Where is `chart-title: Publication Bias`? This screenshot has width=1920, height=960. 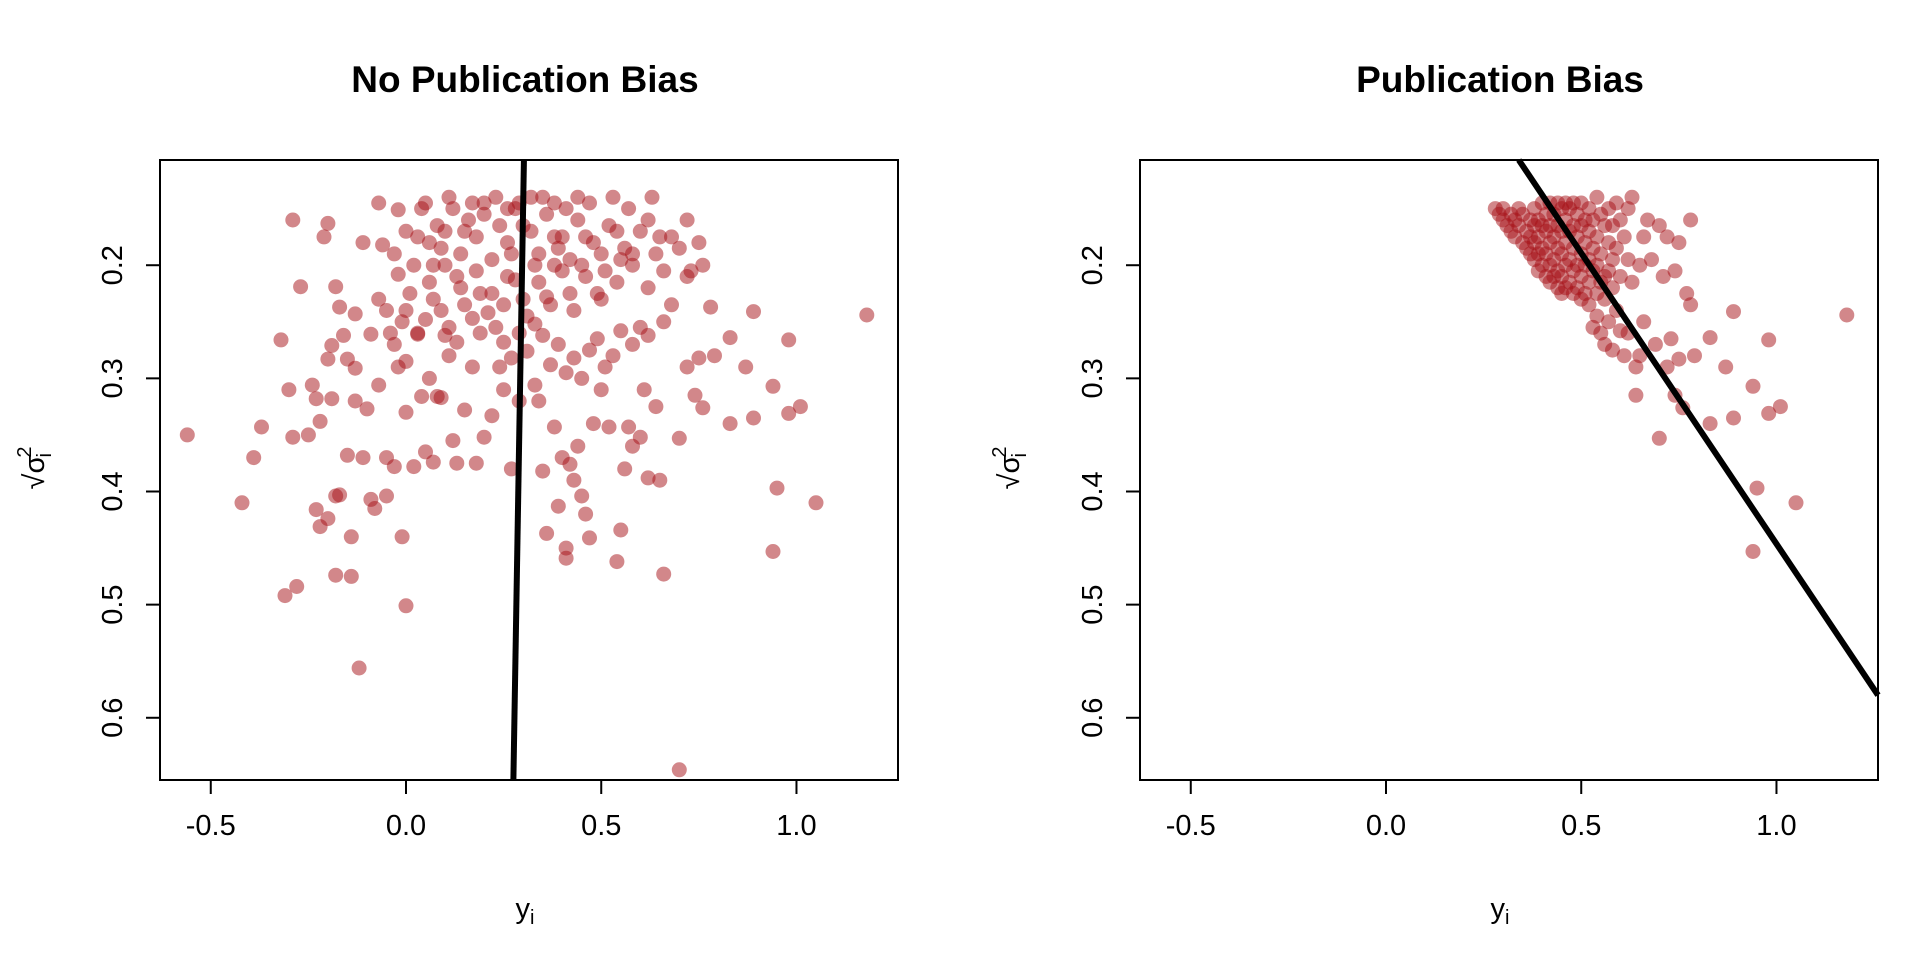 chart-title: Publication Bias is located at coordinates (1500, 79).